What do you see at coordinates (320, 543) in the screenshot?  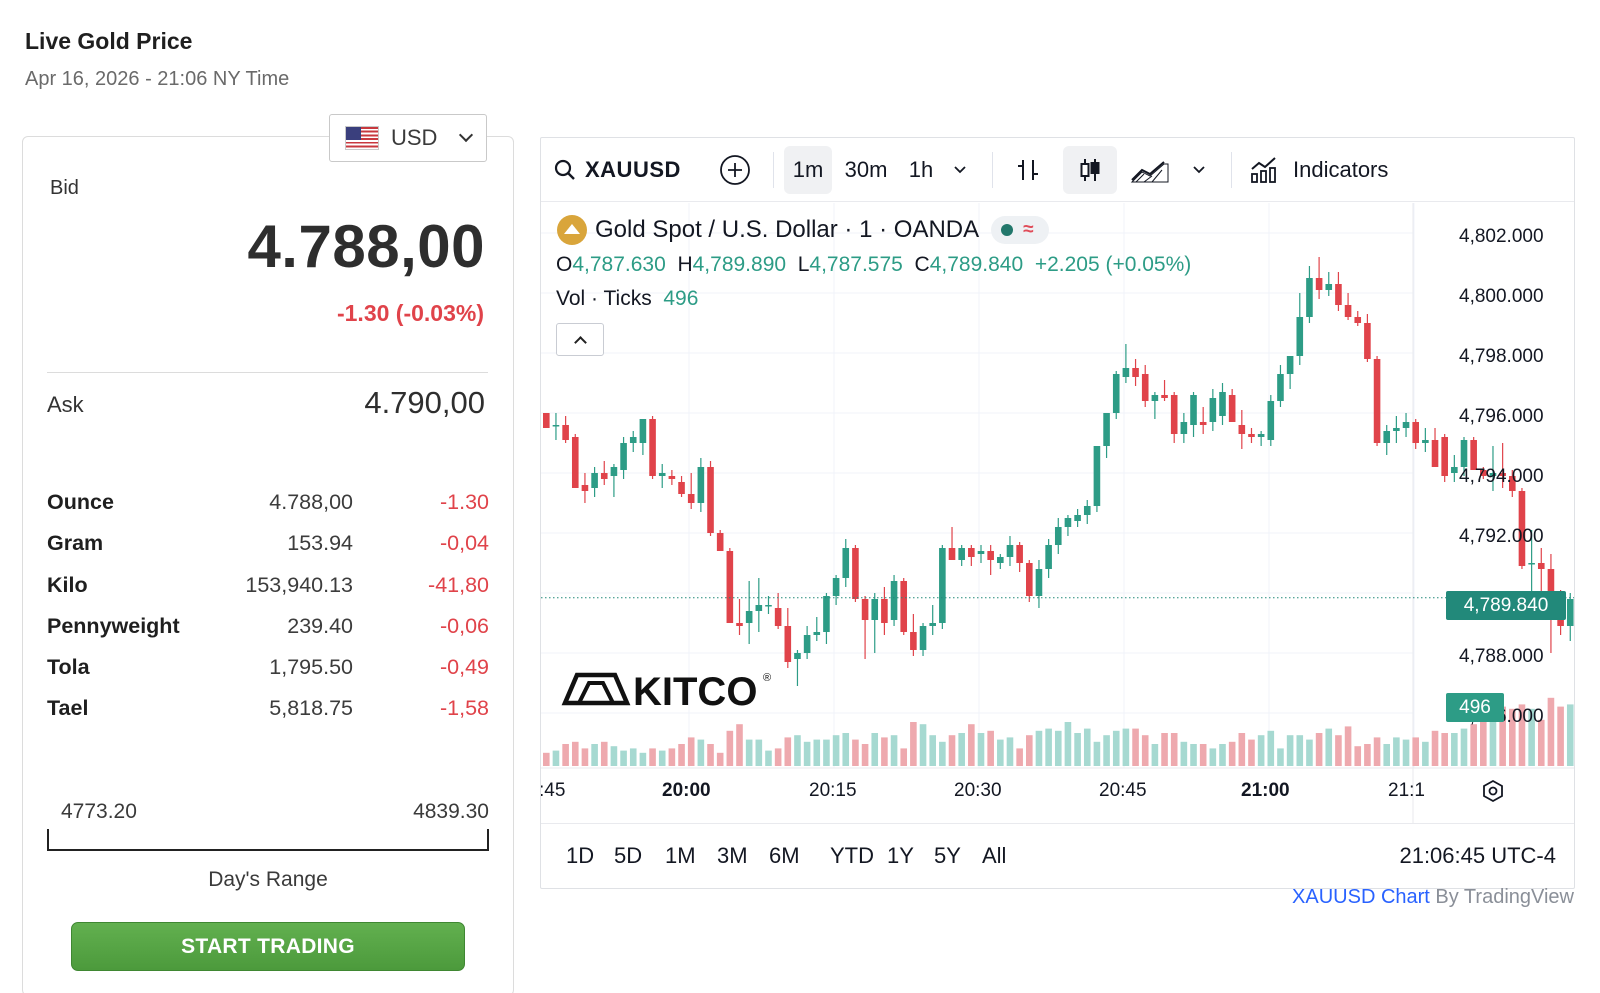 I see `unit-value: 153.94` at bounding box center [320, 543].